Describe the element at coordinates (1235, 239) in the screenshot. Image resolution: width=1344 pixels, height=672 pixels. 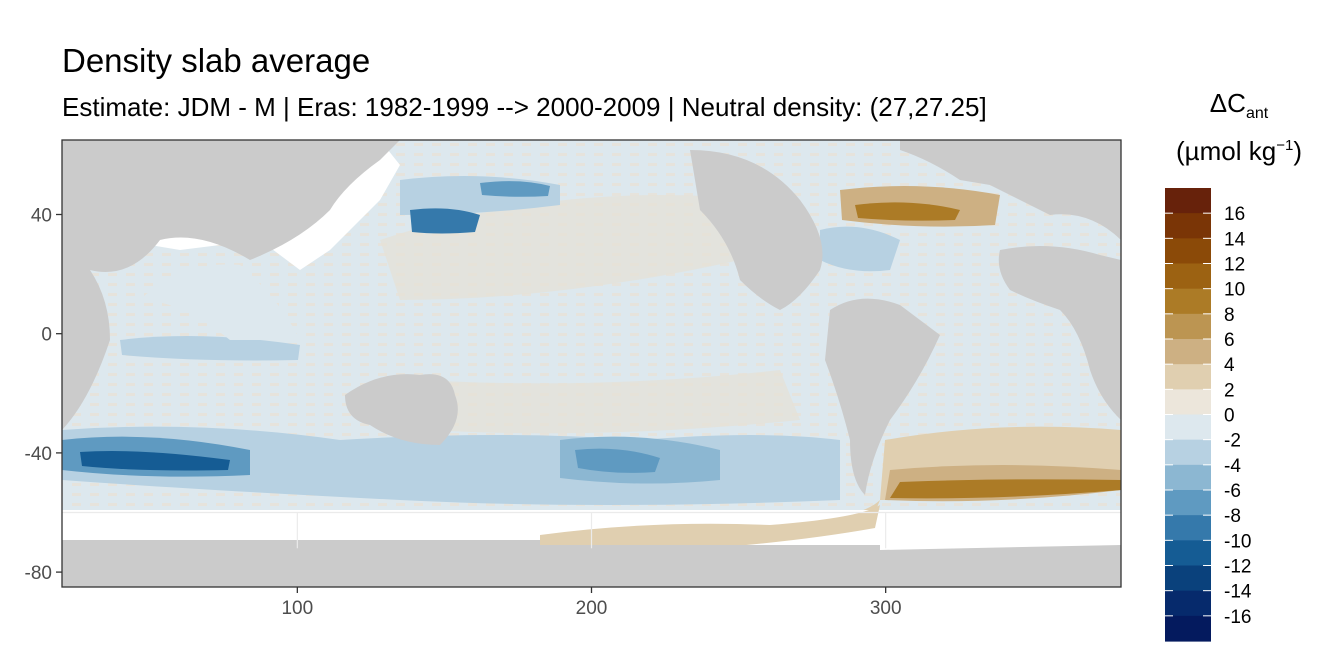
I see `legend-label: 14` at that location.